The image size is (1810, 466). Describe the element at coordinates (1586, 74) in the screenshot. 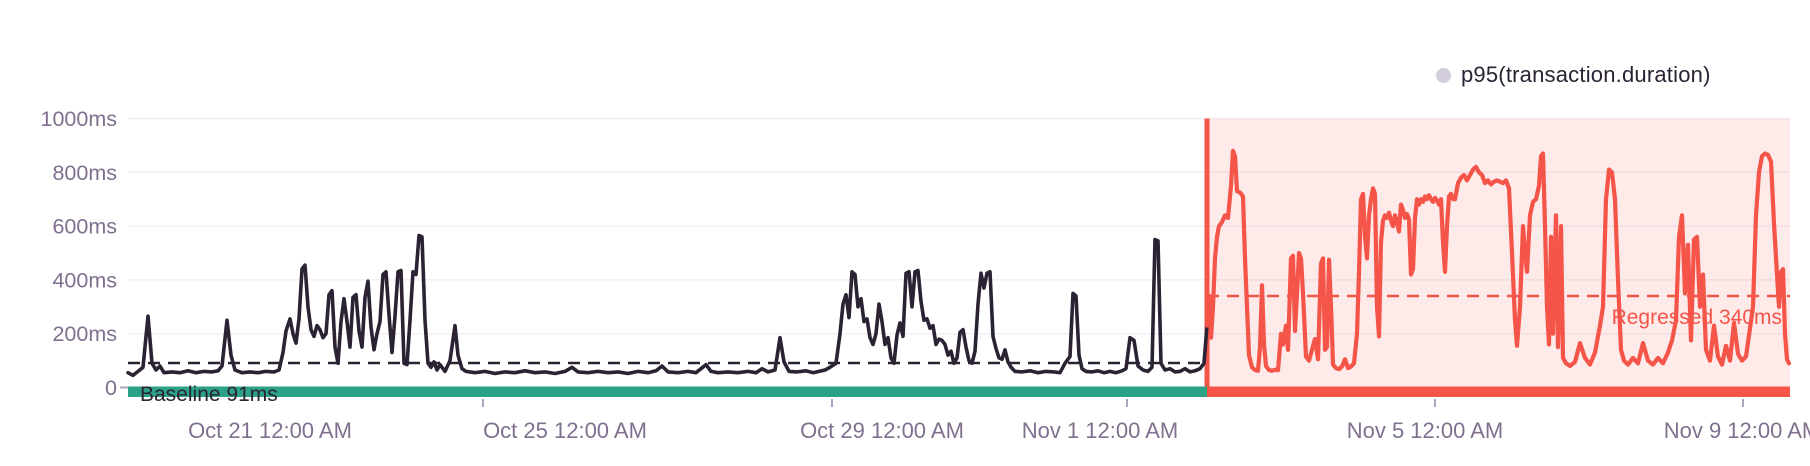

I see `legend-series-label: p95(transaction.duration)` at that location.